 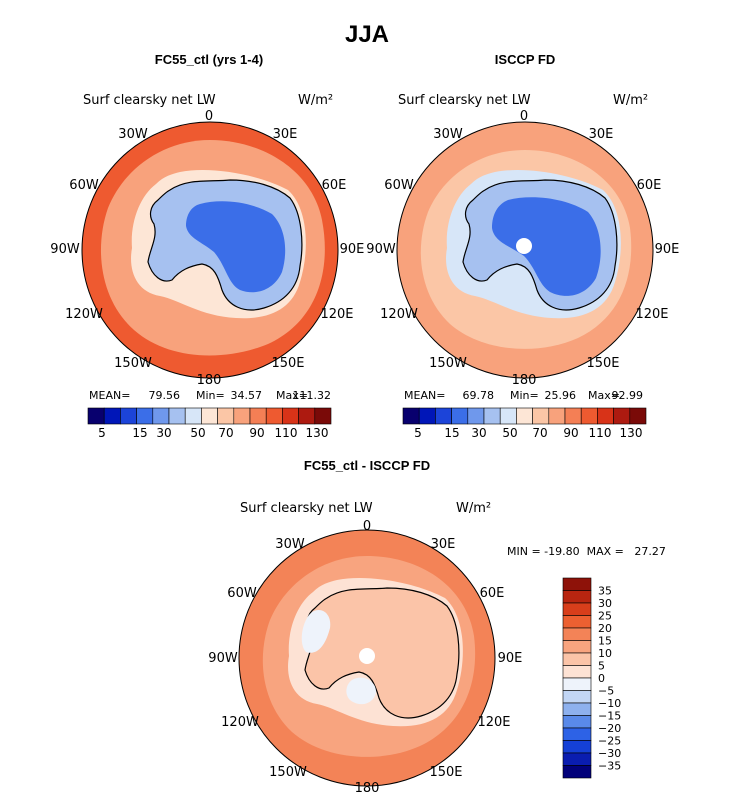 I want to click on panel-title: FC55_ctl (yrs 1-4), so click(x=209, y=59).